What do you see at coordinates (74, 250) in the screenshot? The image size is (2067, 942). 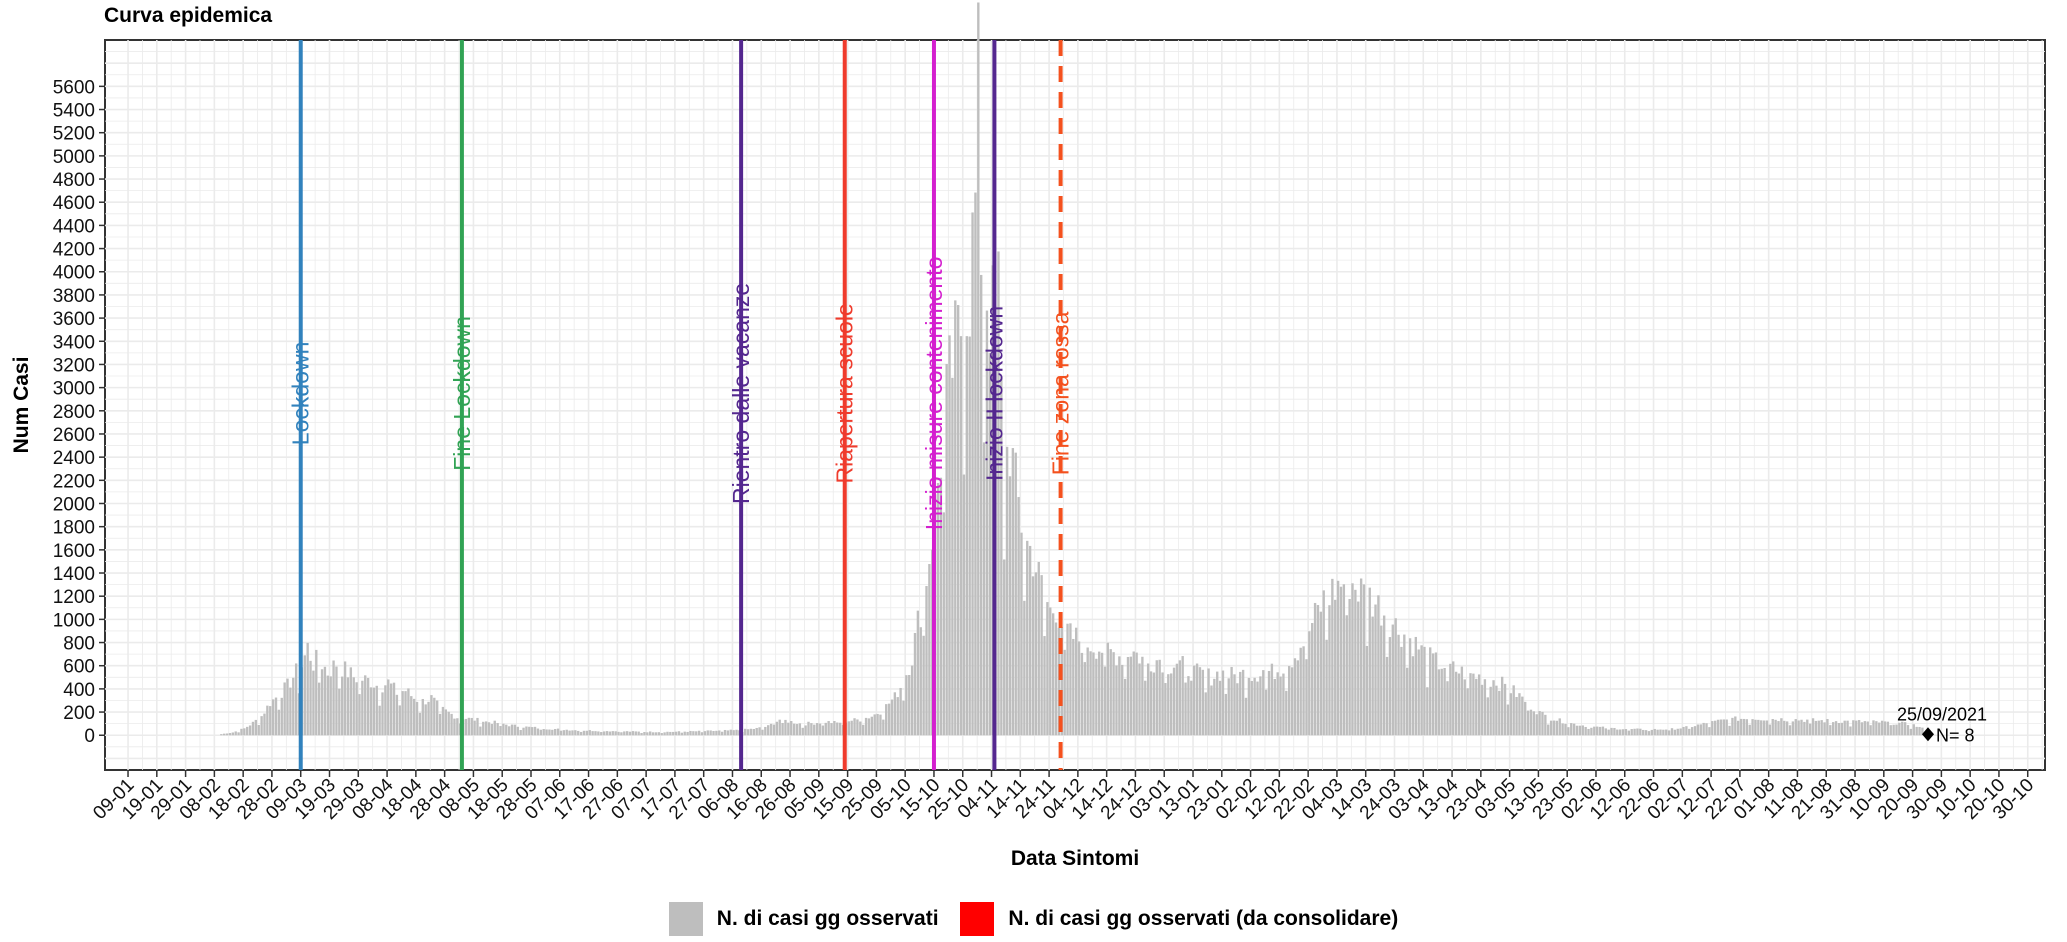 I see `y-tick-label: 4200` at bounding box center [74, 250].